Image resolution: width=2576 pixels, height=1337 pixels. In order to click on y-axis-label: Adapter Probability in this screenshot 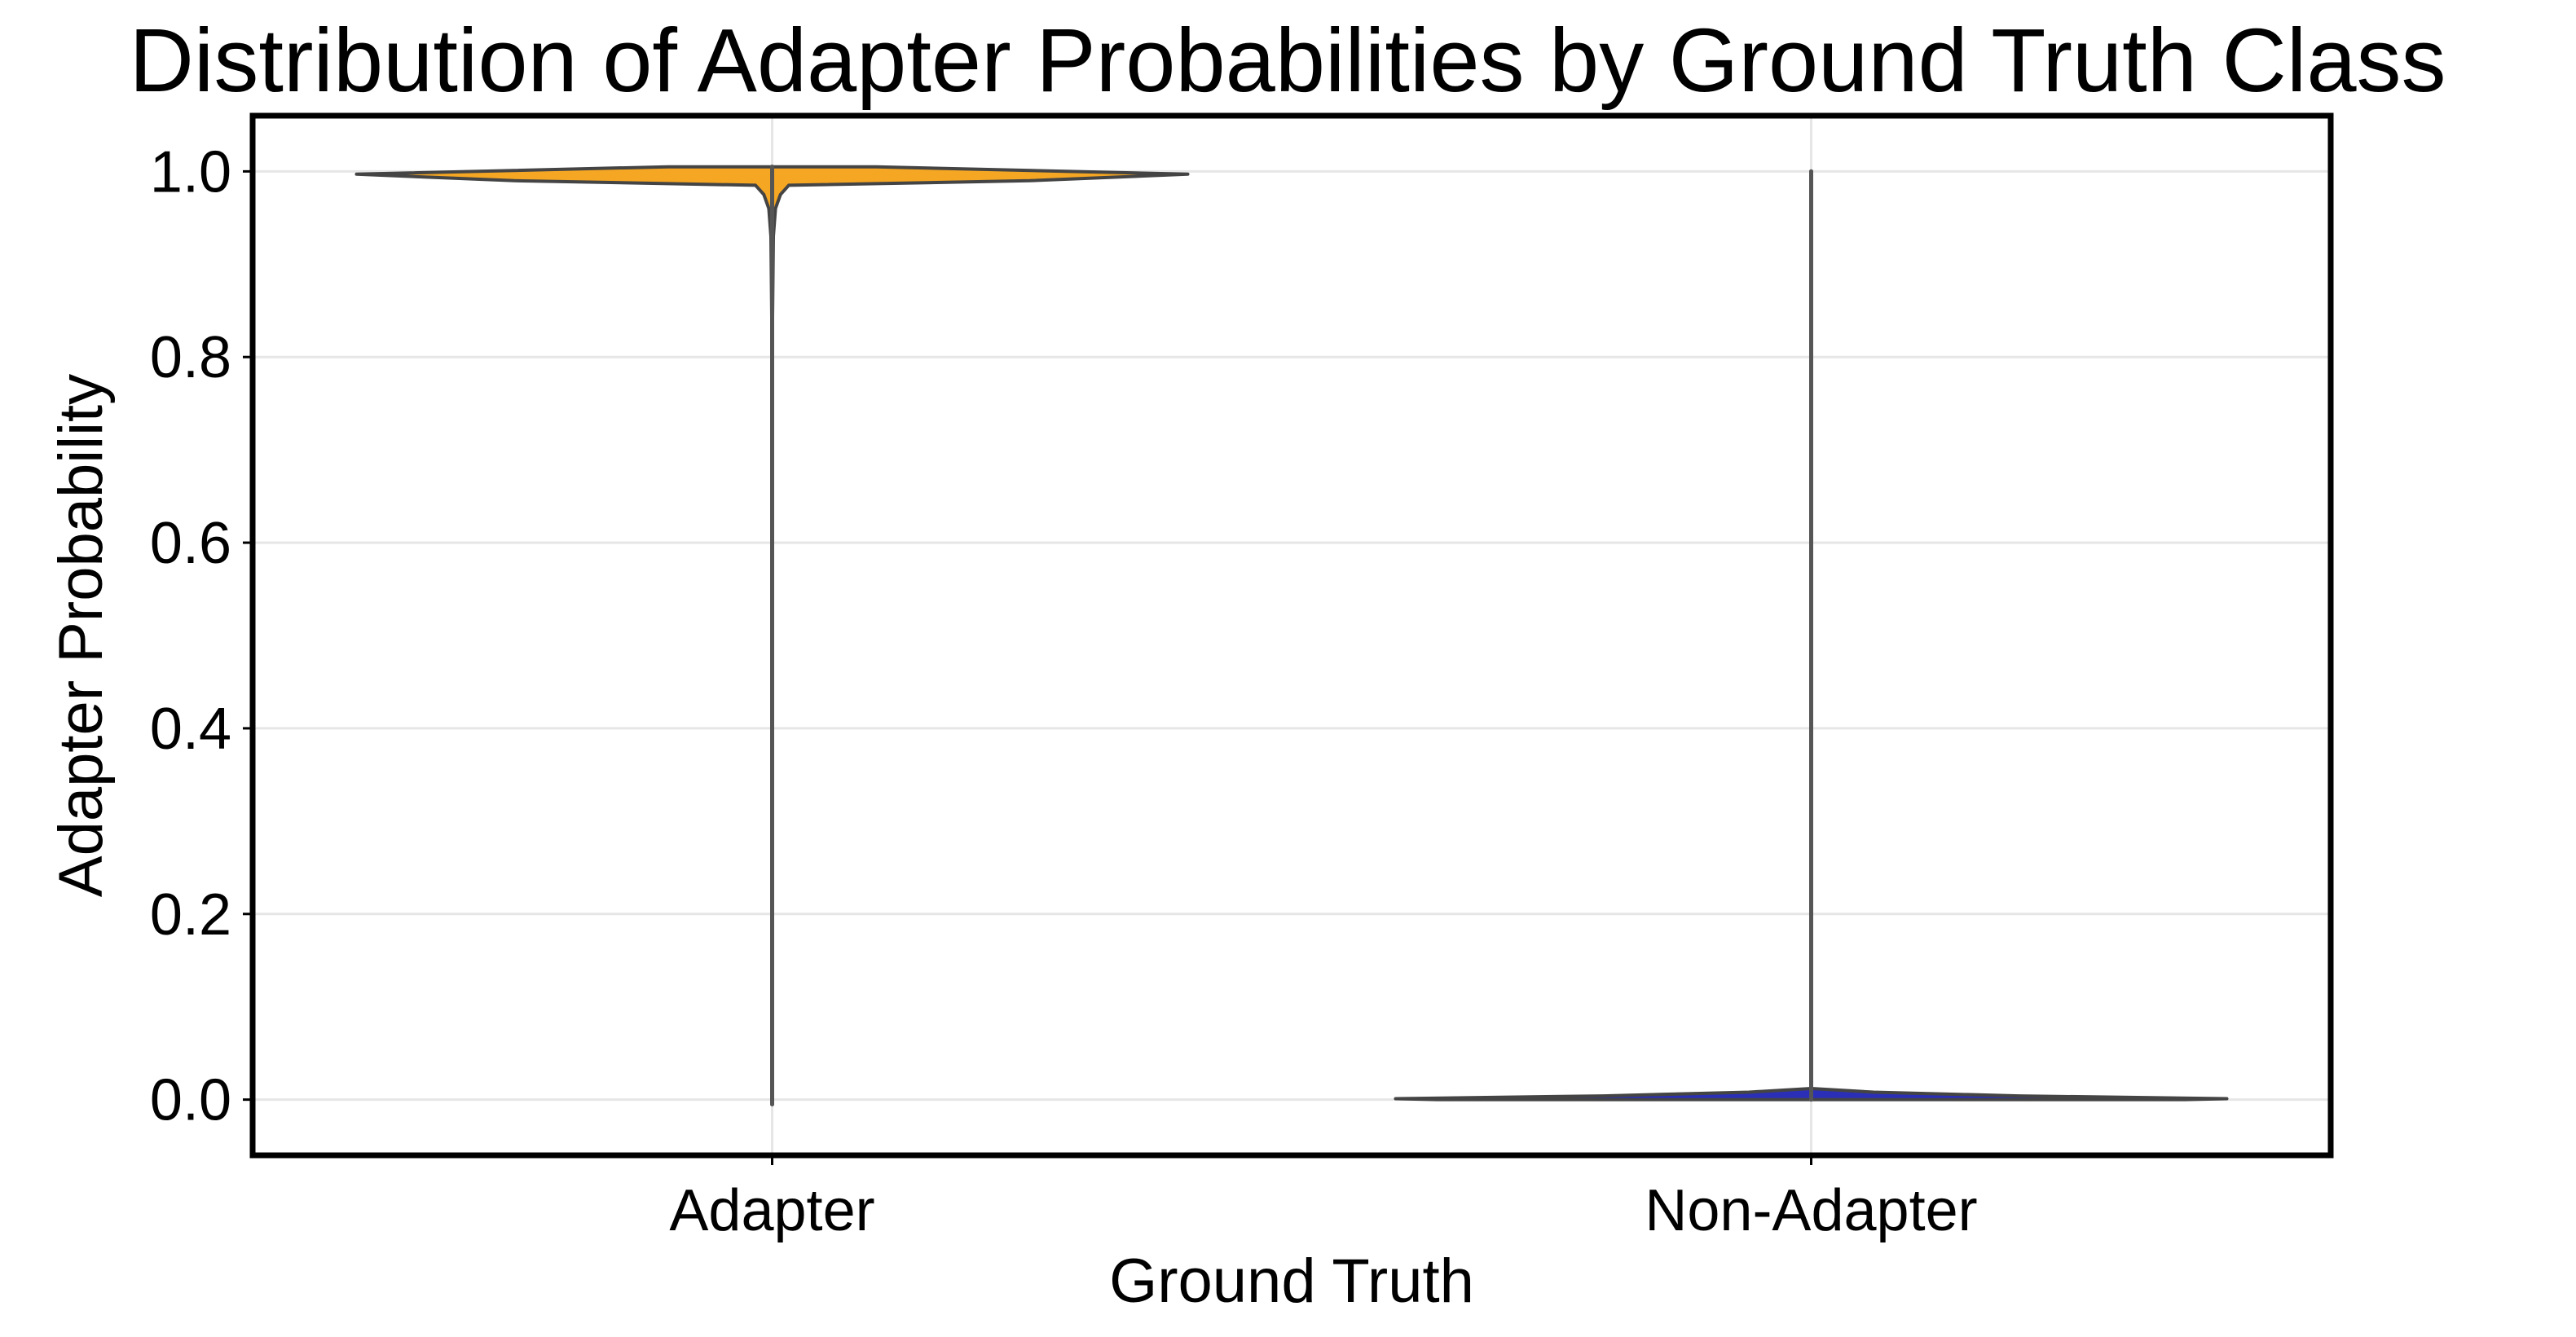, I will do `click(81, 635)`.